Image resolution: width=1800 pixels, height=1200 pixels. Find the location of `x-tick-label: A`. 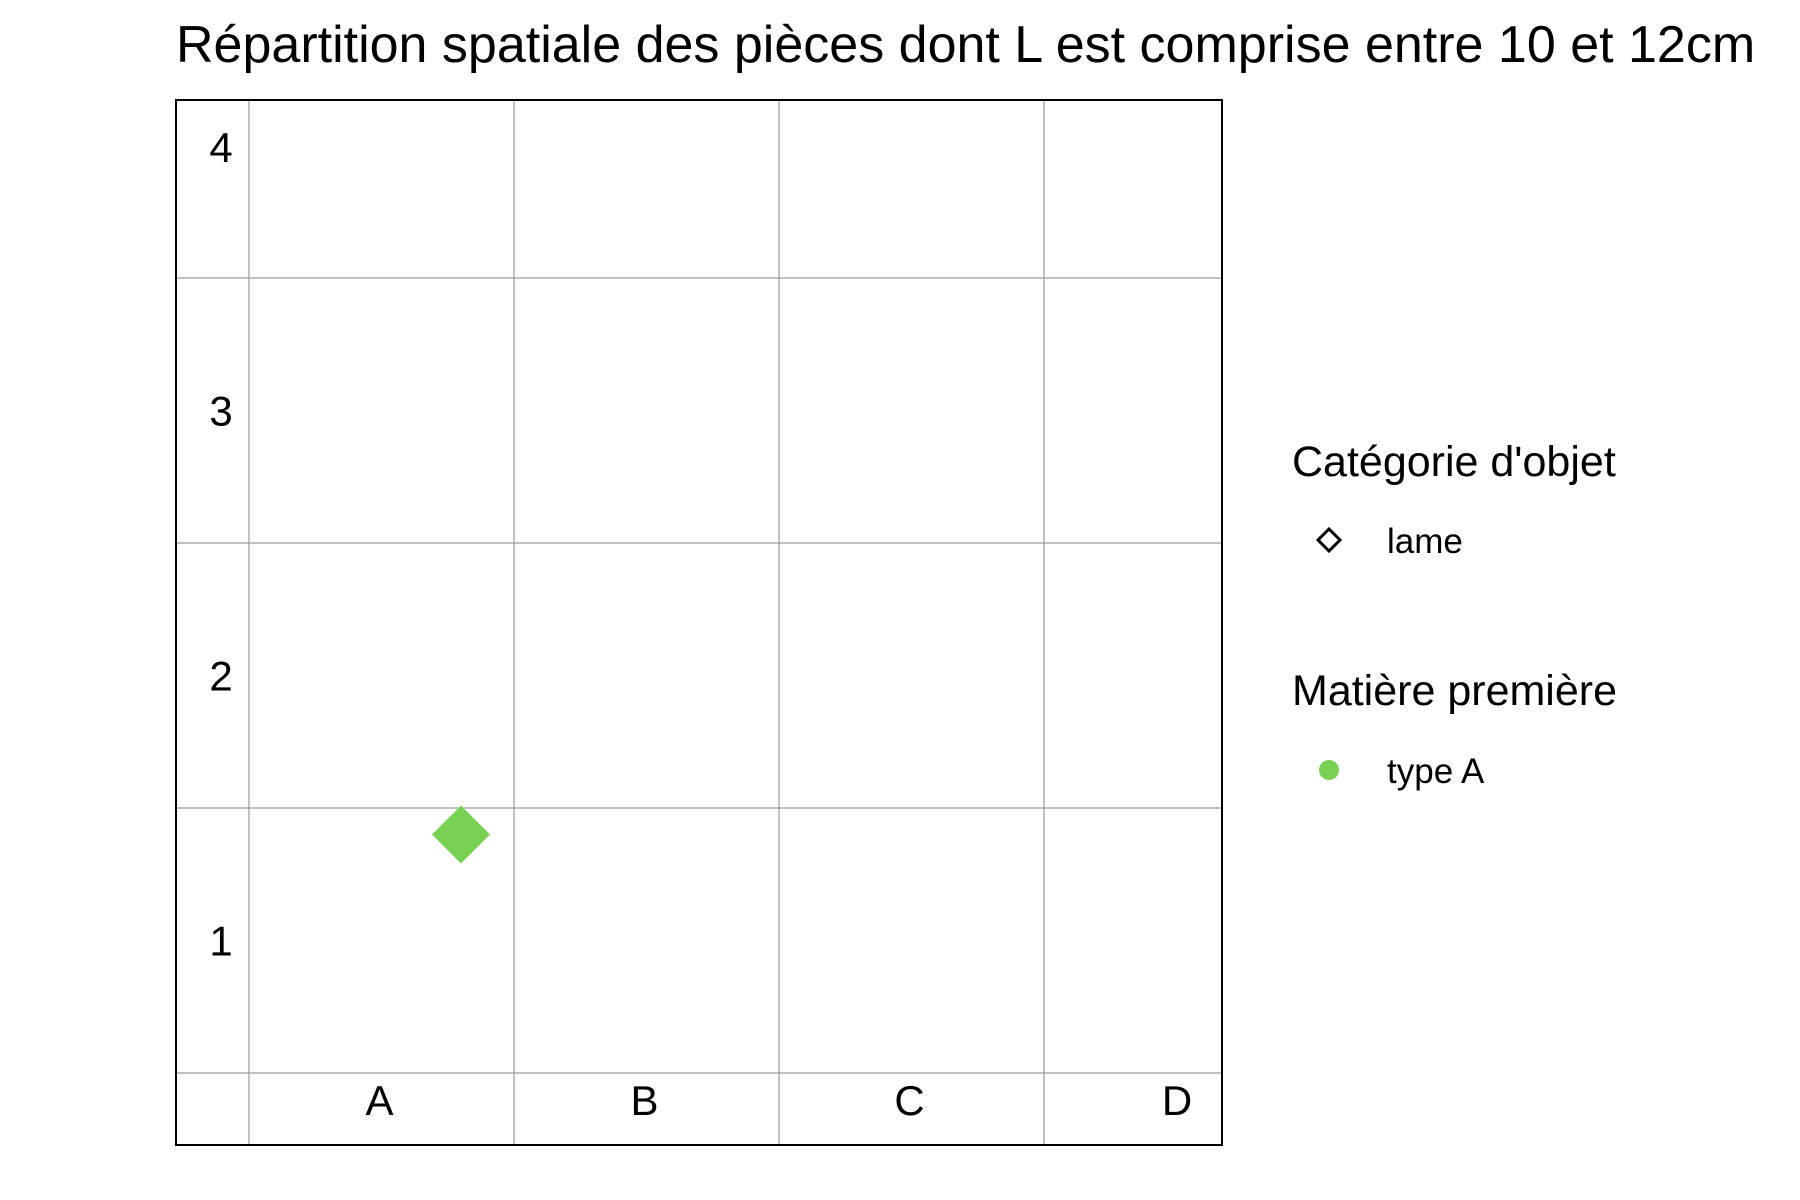

x-tick-label: A is located at coordinates (379, 1100).